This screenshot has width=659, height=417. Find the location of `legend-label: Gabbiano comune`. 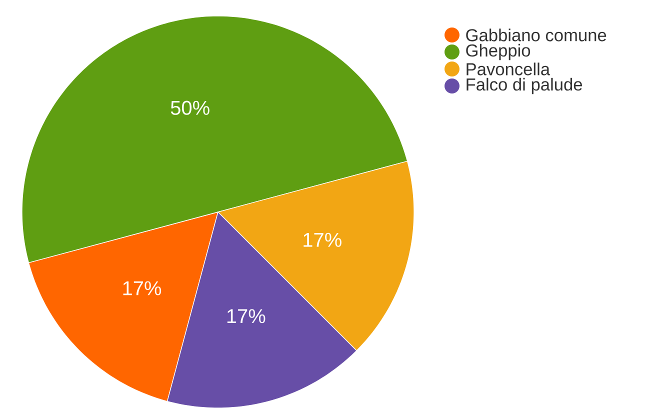

legend-label: Gabbiano comune is located at coordinates (536, 35).